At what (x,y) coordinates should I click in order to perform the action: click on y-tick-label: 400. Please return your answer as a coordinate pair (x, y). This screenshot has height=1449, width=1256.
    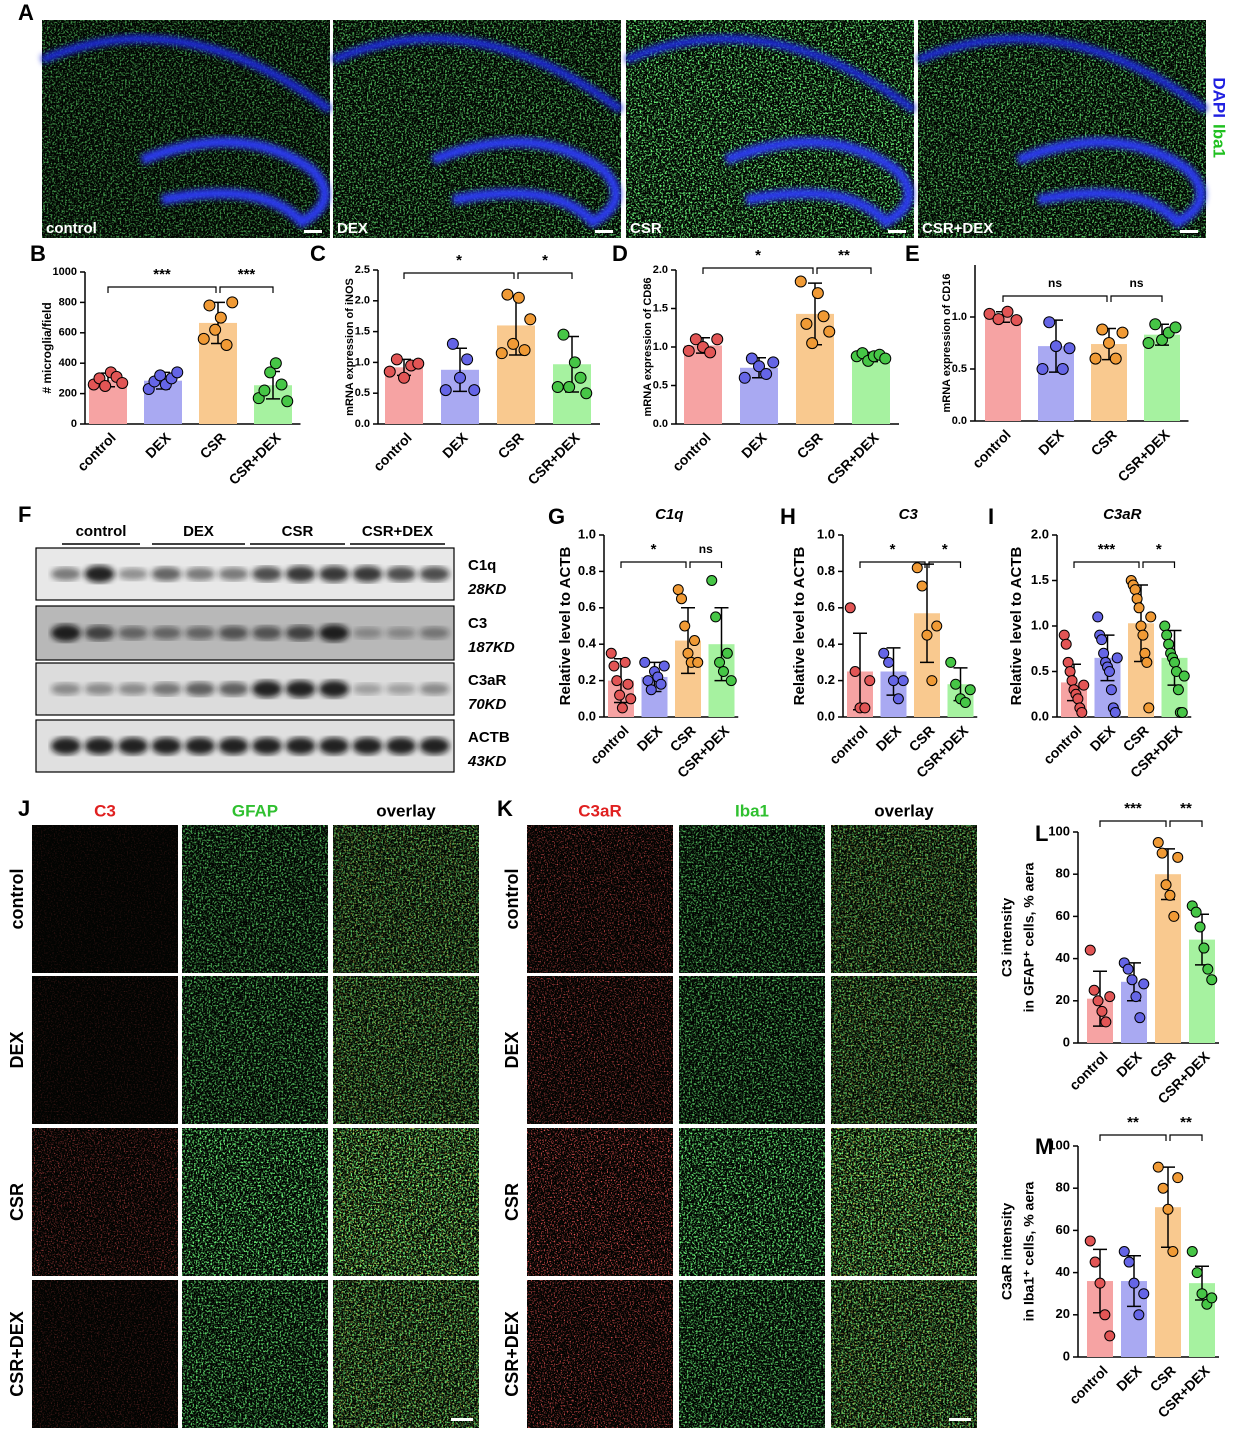
    Looking at the image, I should click on (68, 363).